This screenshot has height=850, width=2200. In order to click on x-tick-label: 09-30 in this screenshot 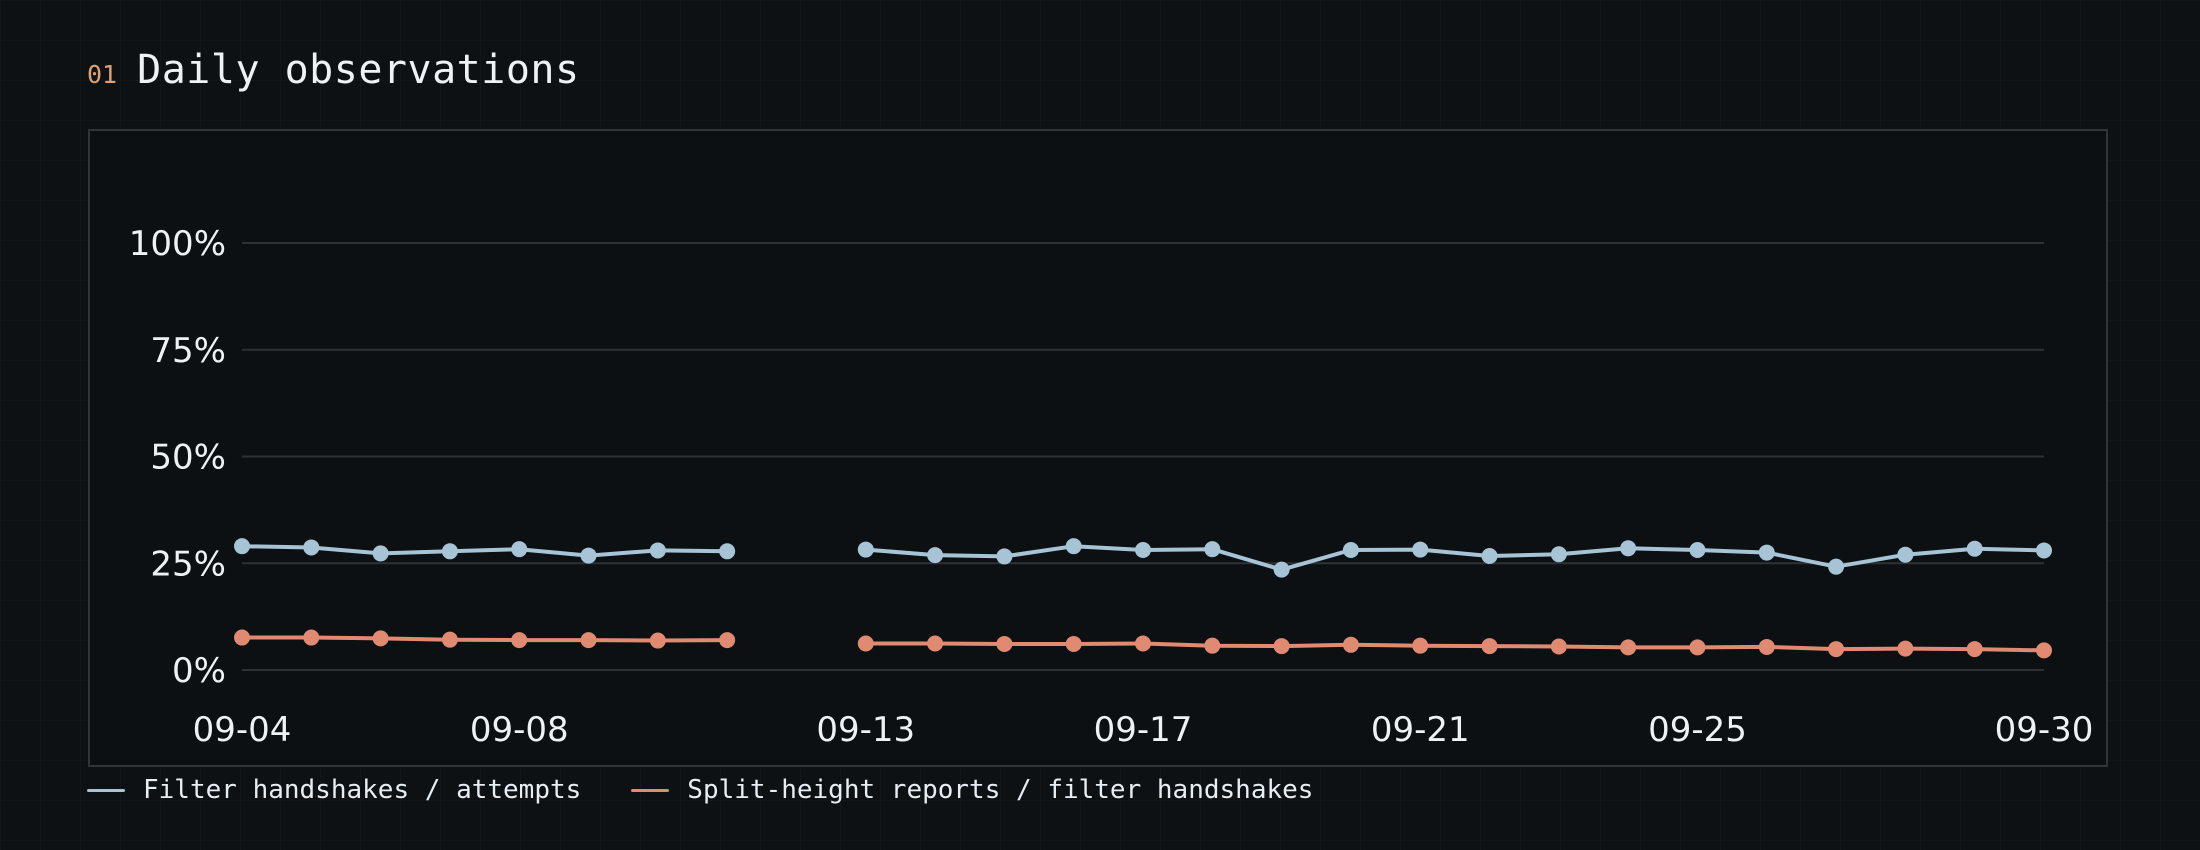, I will do `click(2044, 730)`.